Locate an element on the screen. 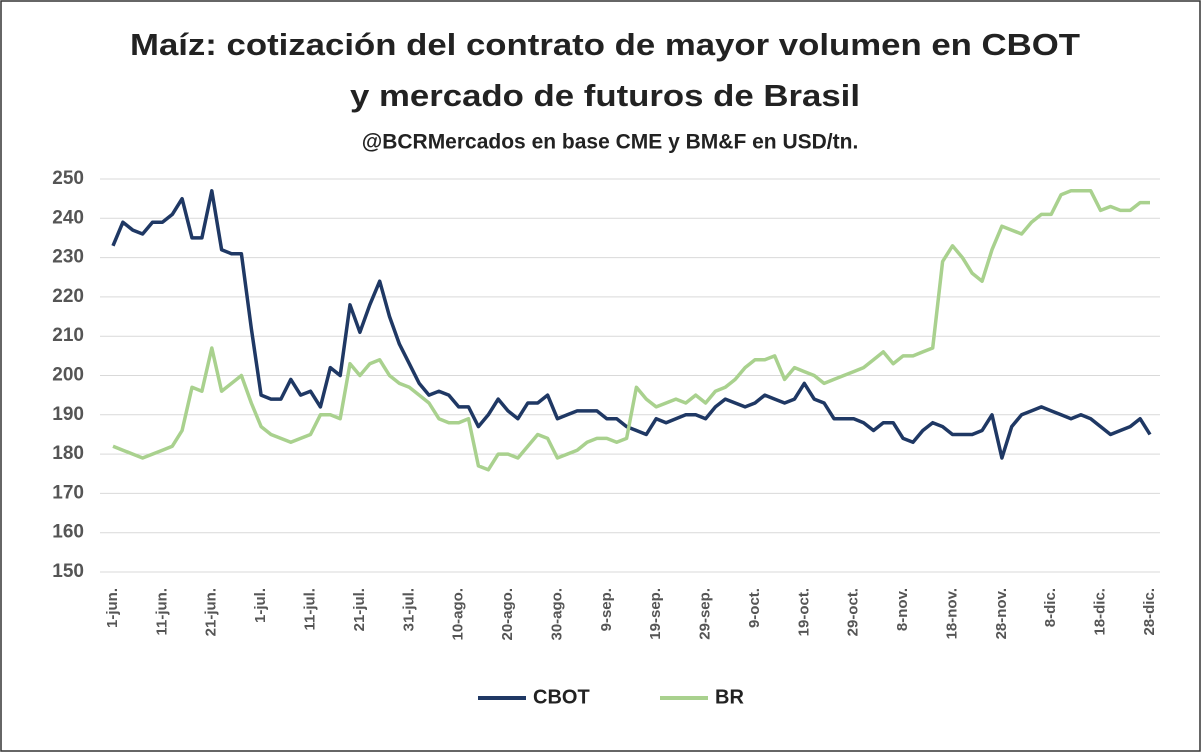 The image size is (1202, 753). x-tick-label: 8-nov. is located at coordinates (902, 609).